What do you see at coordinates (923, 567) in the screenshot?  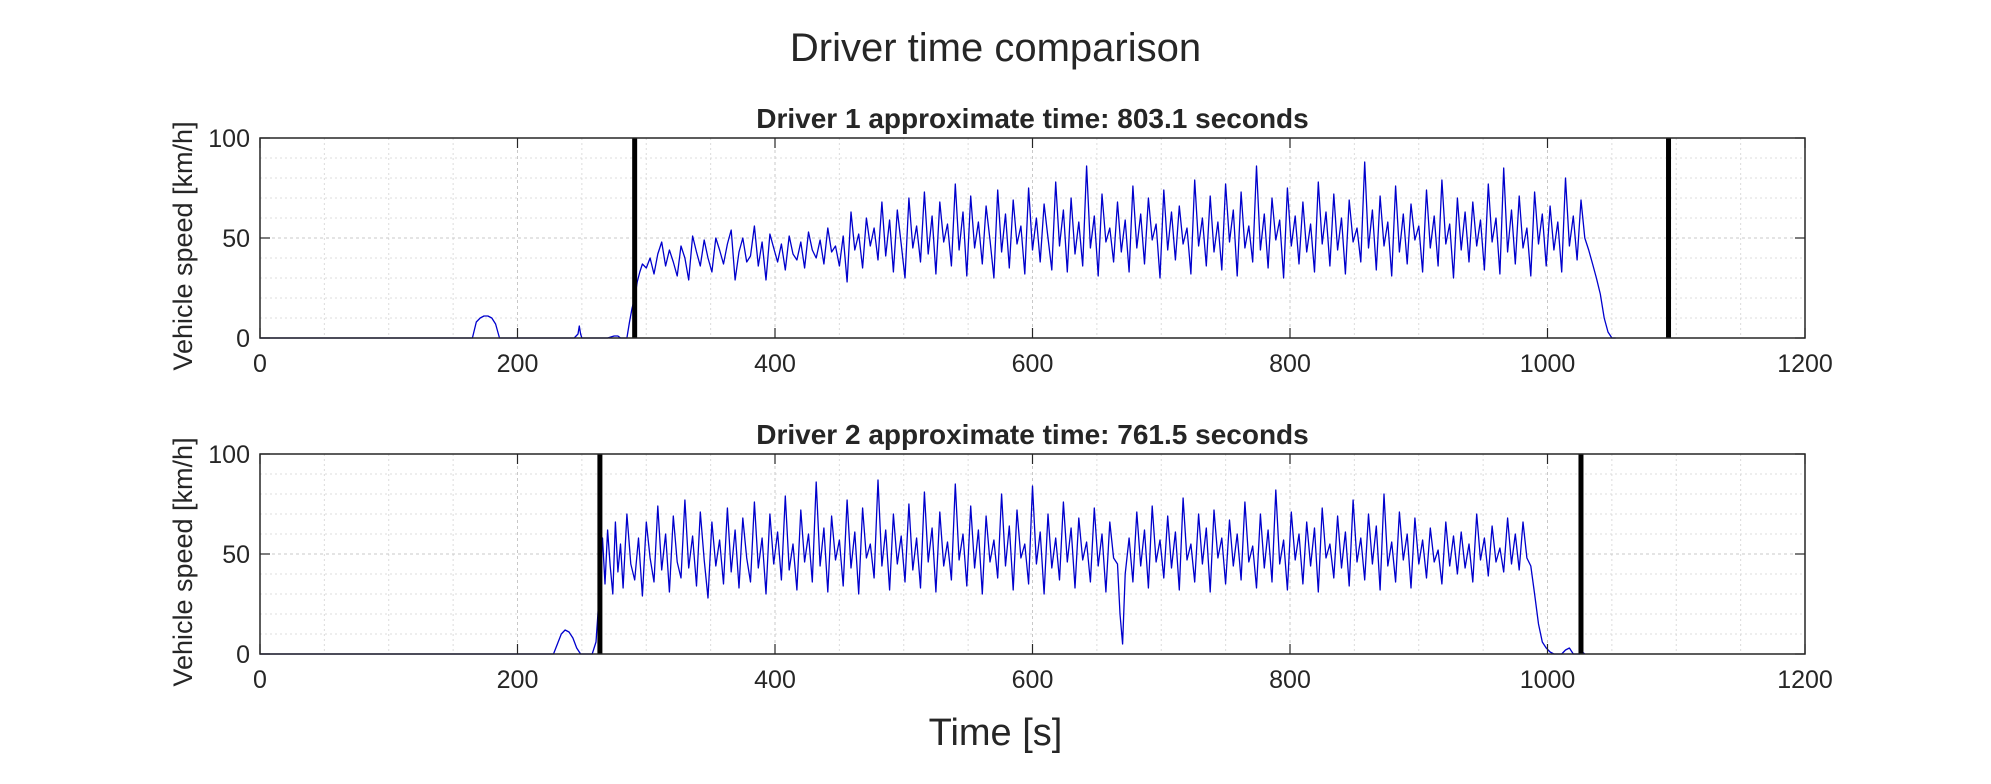 I see `speed-line` at bounding box center [923, 567].